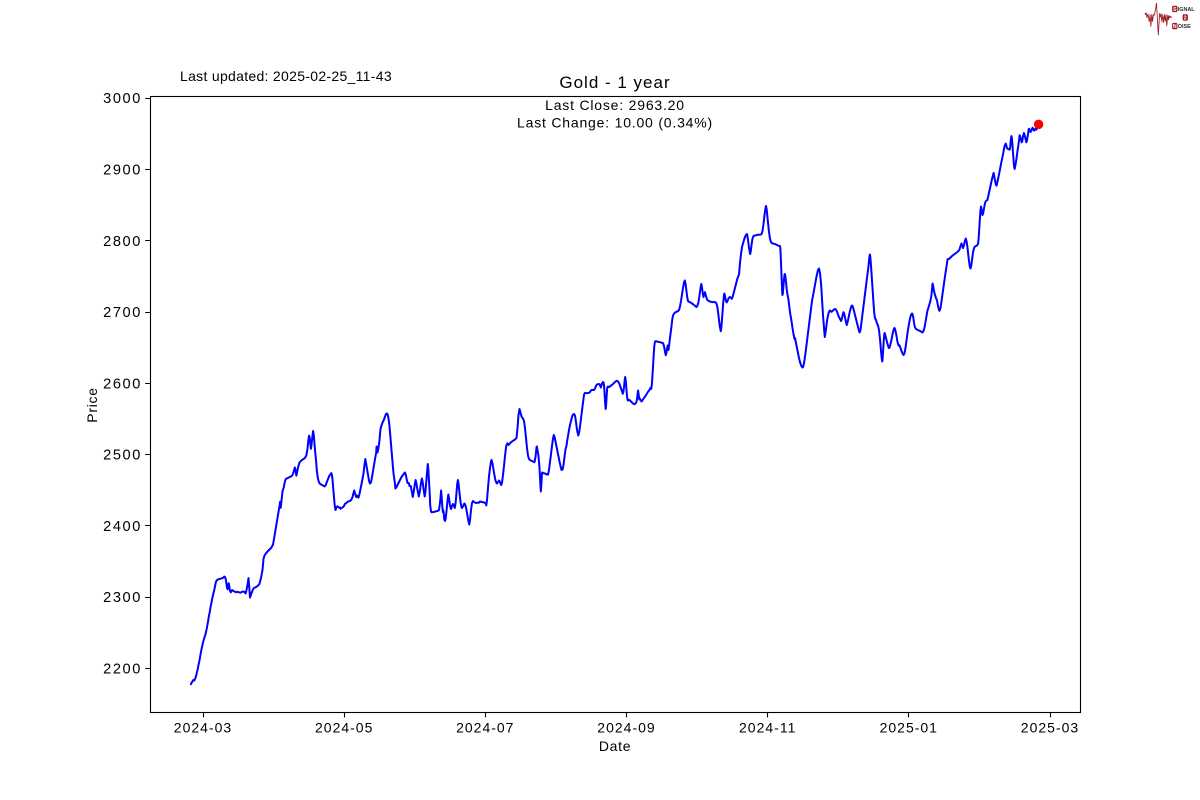  What do you see at coordinates (1050, 728) in the screenshot?
I see `svg-text: 2025-03` at bounding box center [1050, 728].